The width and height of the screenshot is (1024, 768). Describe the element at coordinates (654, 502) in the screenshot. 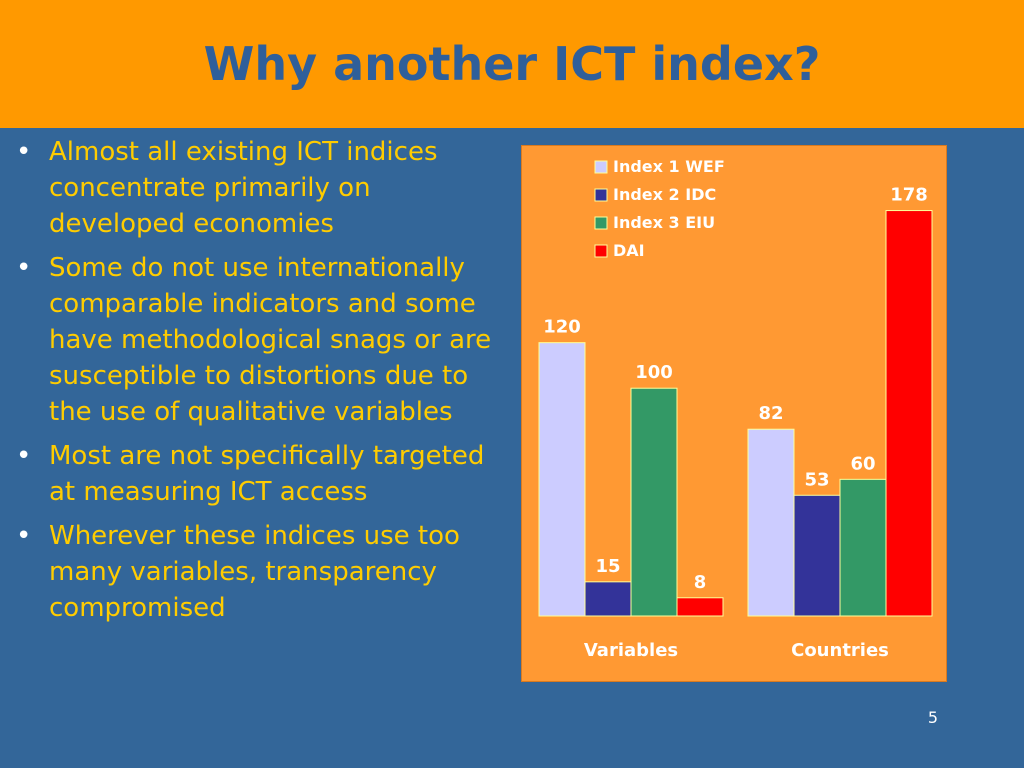

I see `bar-index-3-eiu-variables` at that location.